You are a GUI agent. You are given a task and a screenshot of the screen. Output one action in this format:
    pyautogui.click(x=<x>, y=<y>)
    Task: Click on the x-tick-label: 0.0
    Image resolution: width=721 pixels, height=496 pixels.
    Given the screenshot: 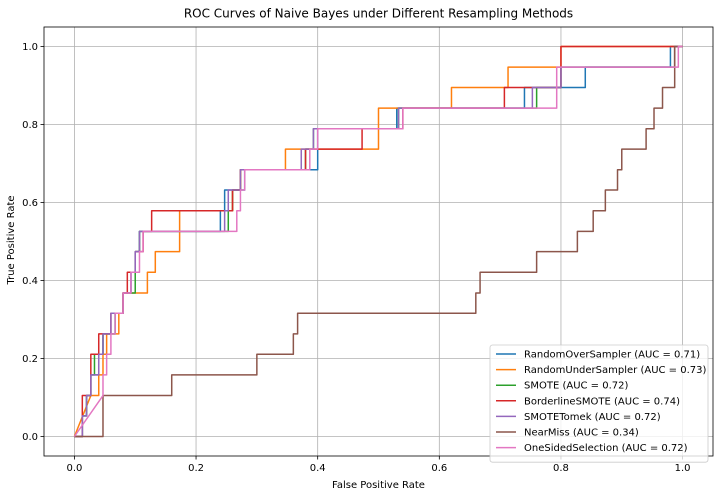 What is the action you would take?
    pyautogui.click(x=74, y=468)
    